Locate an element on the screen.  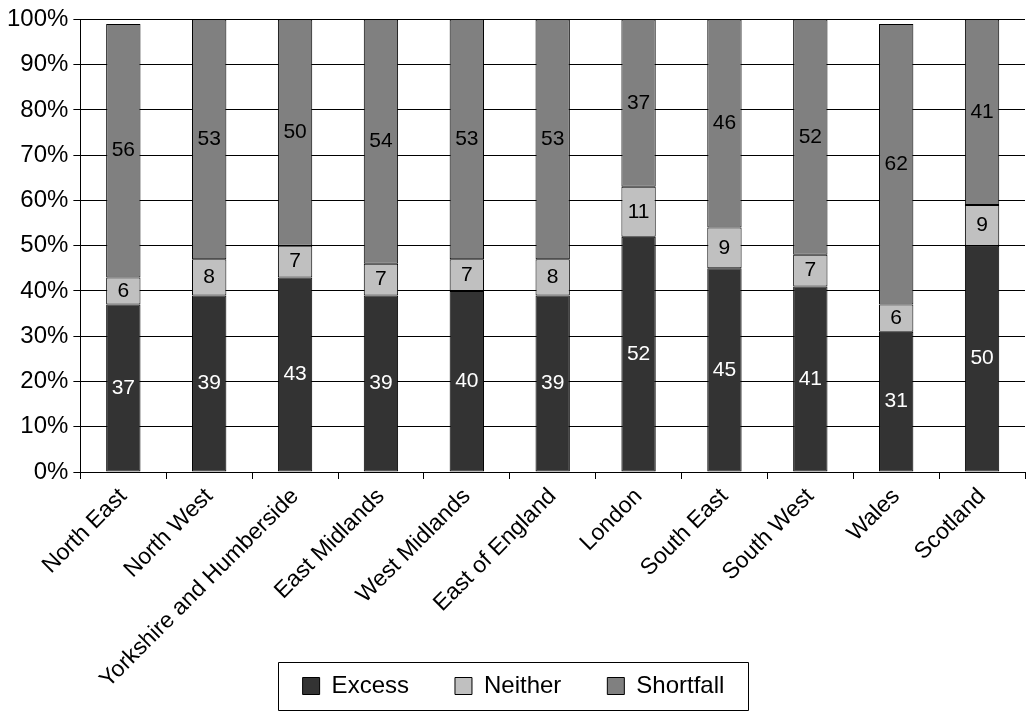
y-tick-label: 70% is located at coordinates (44, 153).